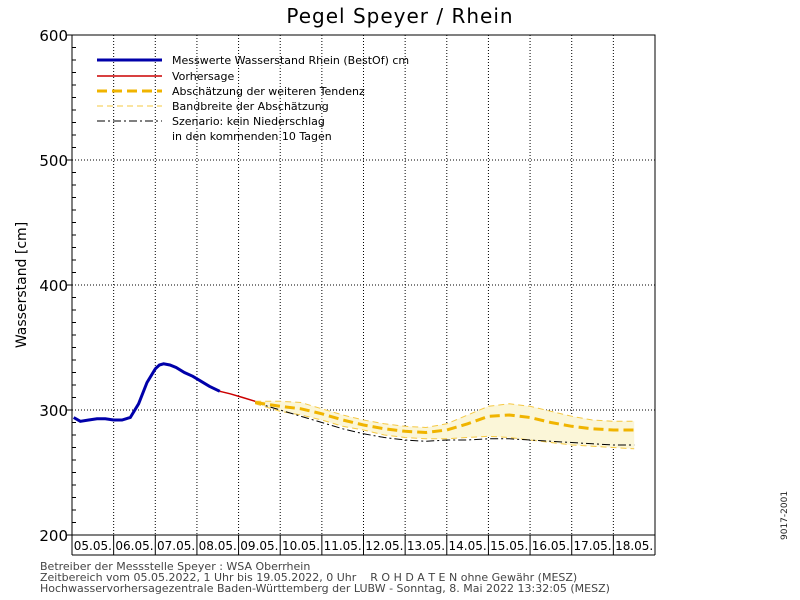  Describe the element at coordinates (400, 16) in the screenshot. I see `chart-title: Pegel Speyer / Rhein` at that location.